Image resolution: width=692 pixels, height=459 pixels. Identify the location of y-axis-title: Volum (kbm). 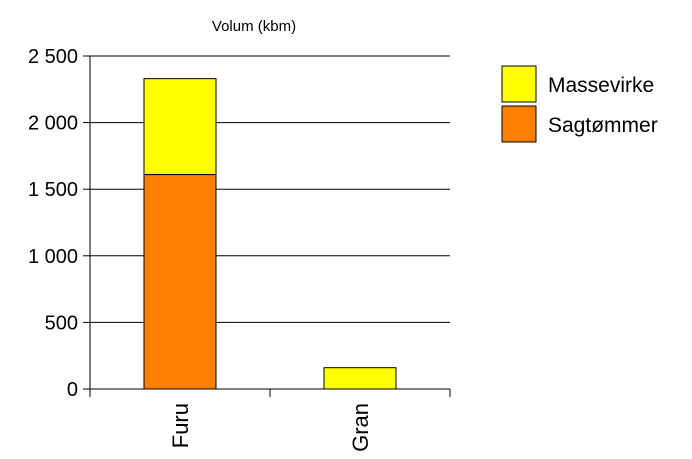
(254, 26).